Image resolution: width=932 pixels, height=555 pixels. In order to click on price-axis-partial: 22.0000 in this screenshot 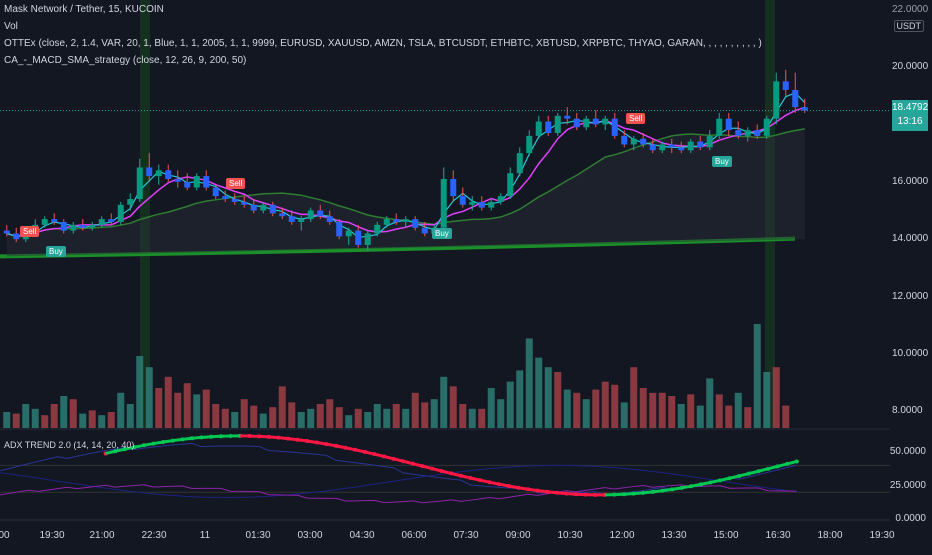, I will do `click(909, 9)`.